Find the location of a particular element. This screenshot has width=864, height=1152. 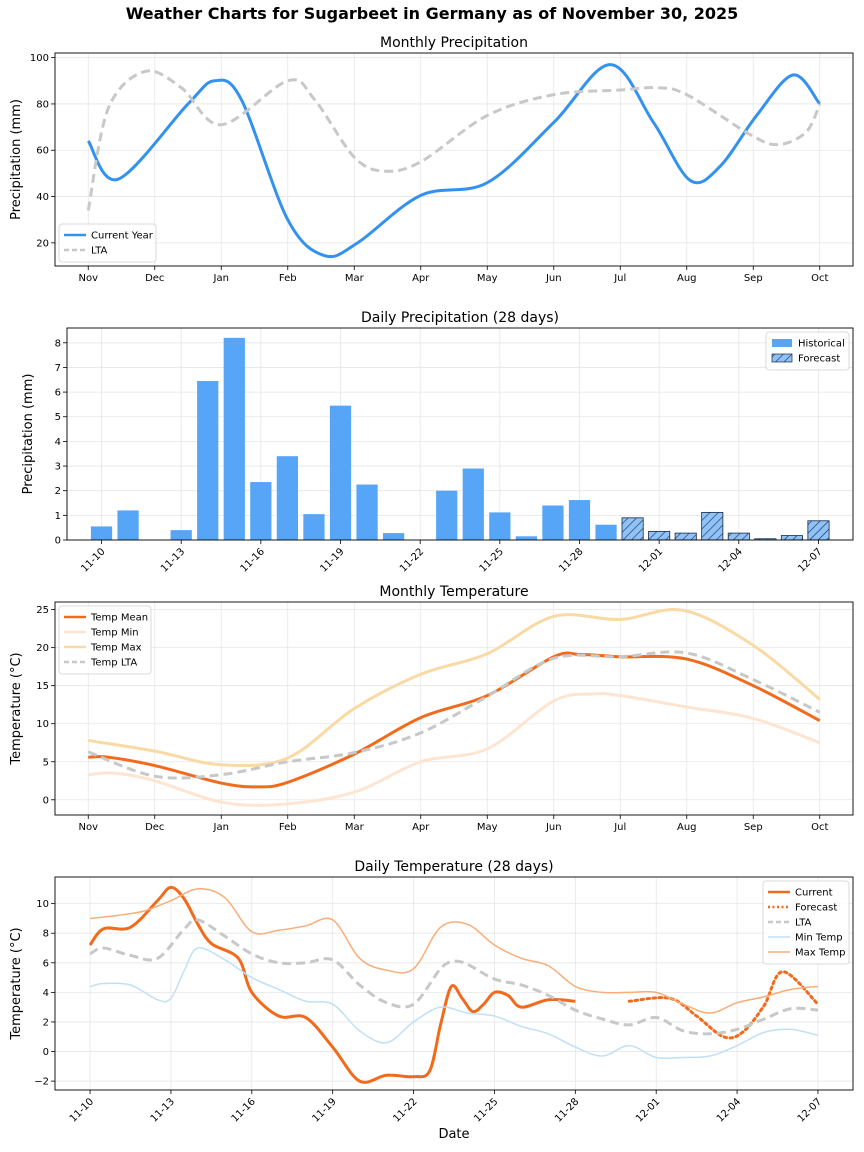

y-tick-label: 1 is located at coordinates (58, 516).